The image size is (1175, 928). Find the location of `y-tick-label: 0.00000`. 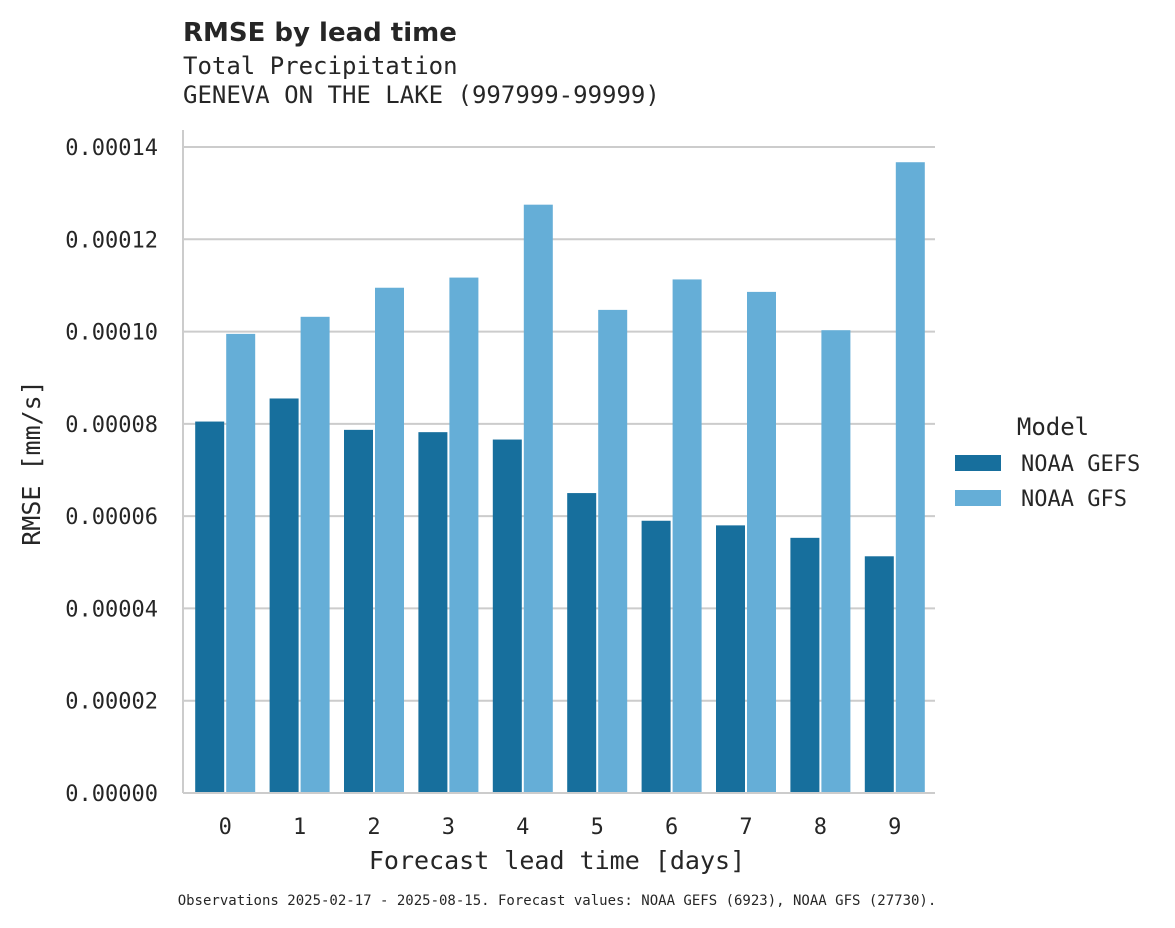

y-tick-label: 0.00000 is located at coordinates (111, 794).